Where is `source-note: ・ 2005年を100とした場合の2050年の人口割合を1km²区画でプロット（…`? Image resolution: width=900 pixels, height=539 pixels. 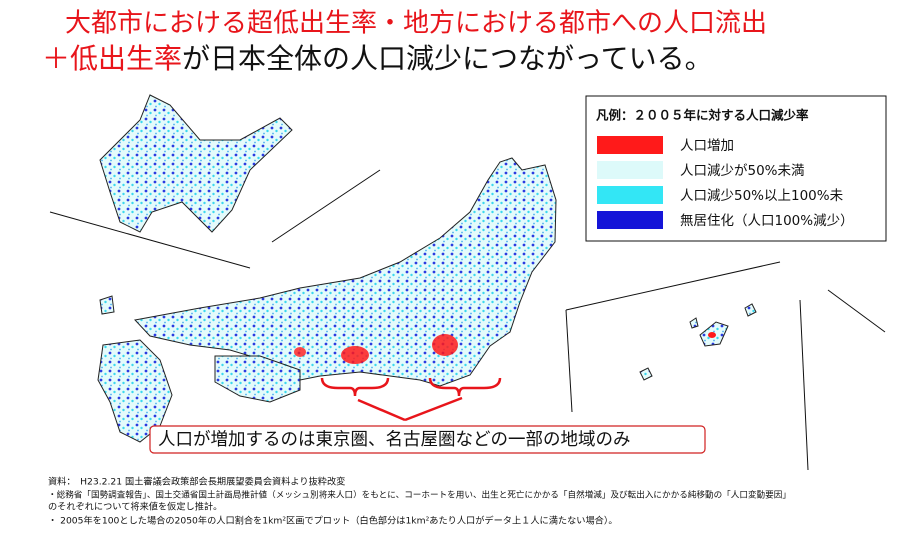
source-note: ・ 2005年を100とした場合の2050年の人口割合を1km²区画でプロット（… is located at coordinates (333, 521).